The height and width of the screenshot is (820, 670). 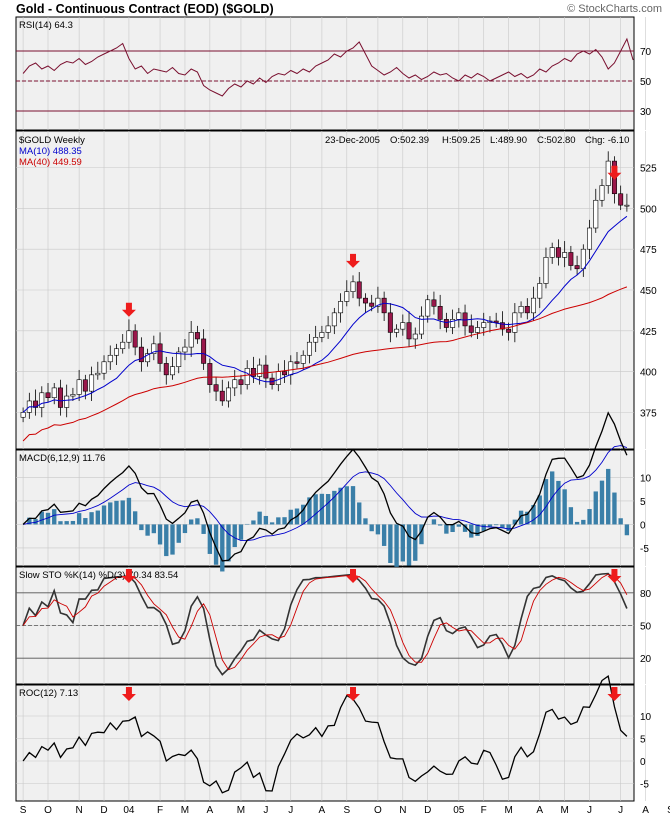 I want to click on panel-macd, so click(x=325, y=508).